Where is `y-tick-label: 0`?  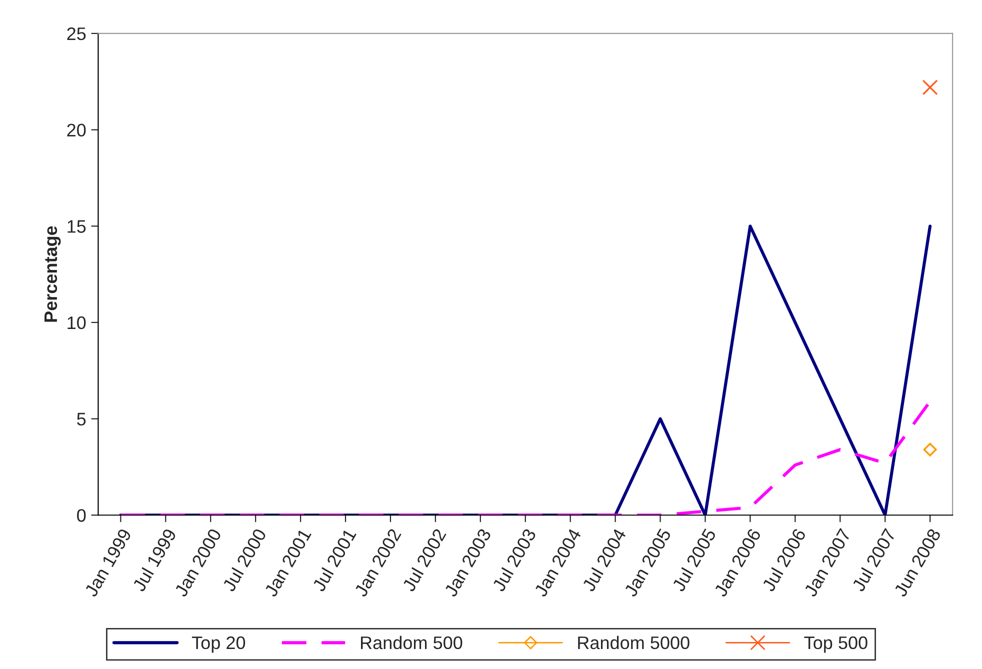
y-tick-label: 0 is located at coordinates (81, 515).